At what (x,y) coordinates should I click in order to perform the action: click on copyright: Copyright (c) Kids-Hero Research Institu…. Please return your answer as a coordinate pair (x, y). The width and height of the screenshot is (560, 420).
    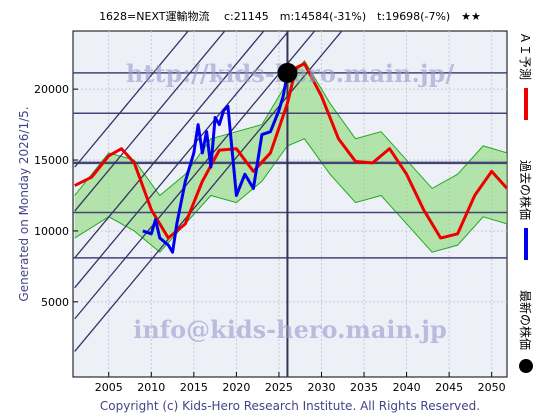
    Looking at the image, I should click on (290, 406).